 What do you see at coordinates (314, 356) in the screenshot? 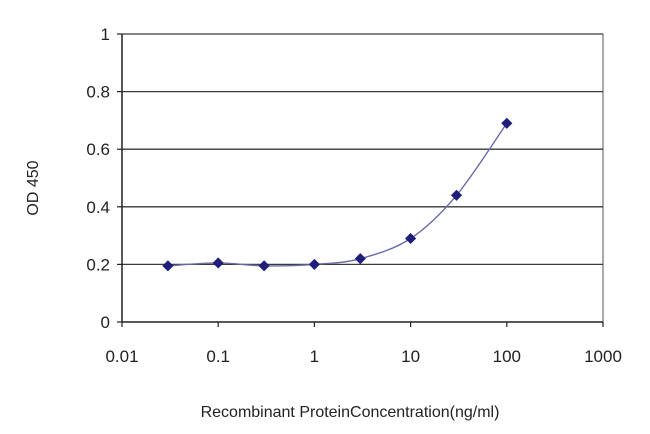
I see `x-tick-label: 1` at bounding box center [314, 356].